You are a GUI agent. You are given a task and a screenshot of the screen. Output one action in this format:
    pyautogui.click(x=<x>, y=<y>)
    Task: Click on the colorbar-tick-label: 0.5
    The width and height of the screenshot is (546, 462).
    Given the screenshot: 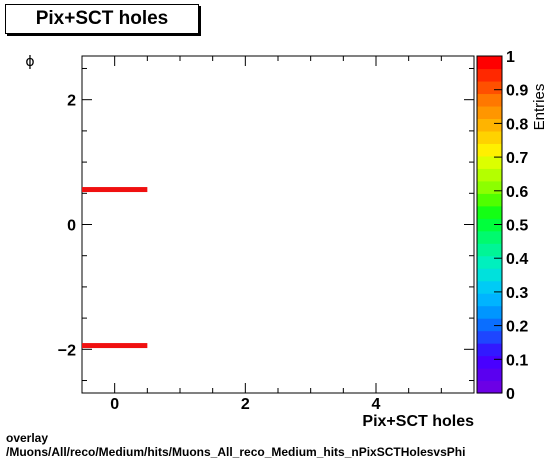 What is the action you would take?
    pyautogui.click(x=517, y=226)
    